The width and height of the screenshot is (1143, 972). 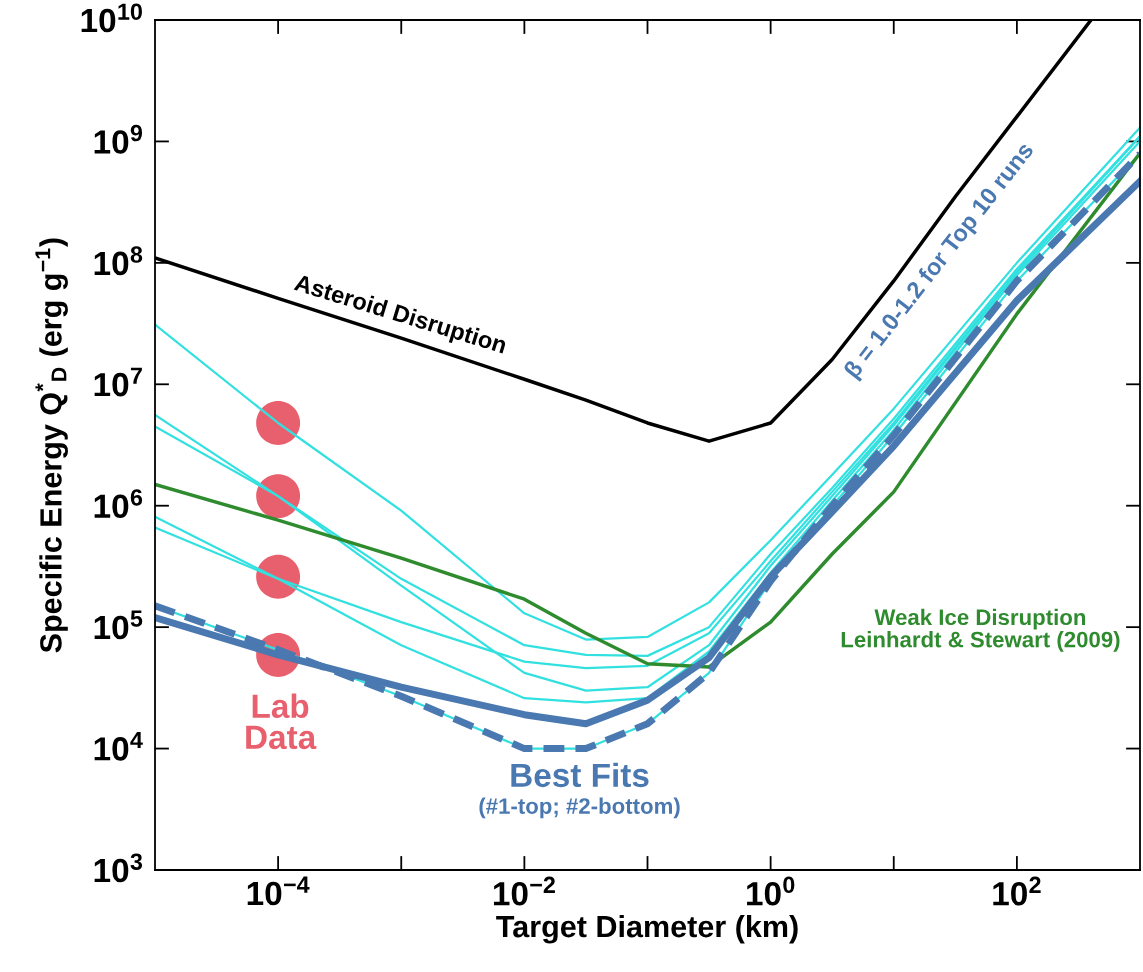 I want to click on annotation: Best Fits, so click(x=580, y=775).